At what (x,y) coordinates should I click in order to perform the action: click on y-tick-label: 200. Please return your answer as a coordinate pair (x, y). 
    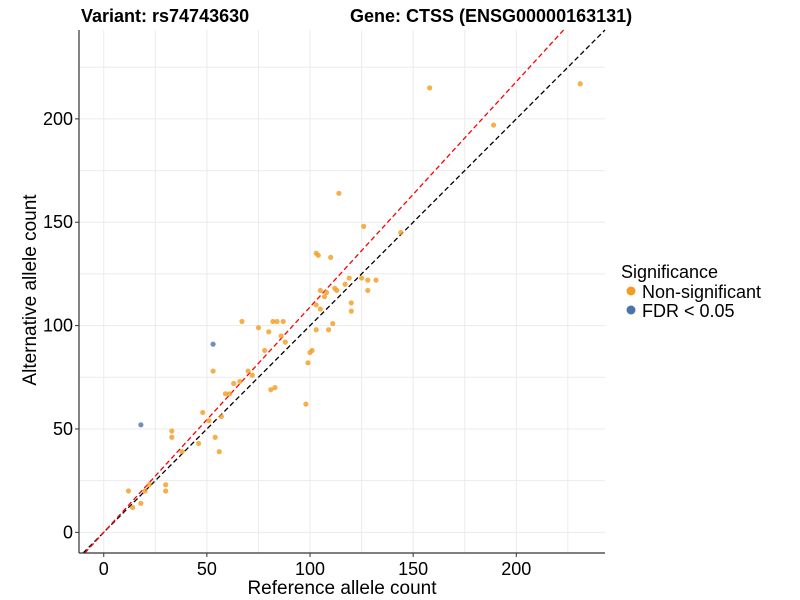
    Looking at the image, I should click on (58, 119).